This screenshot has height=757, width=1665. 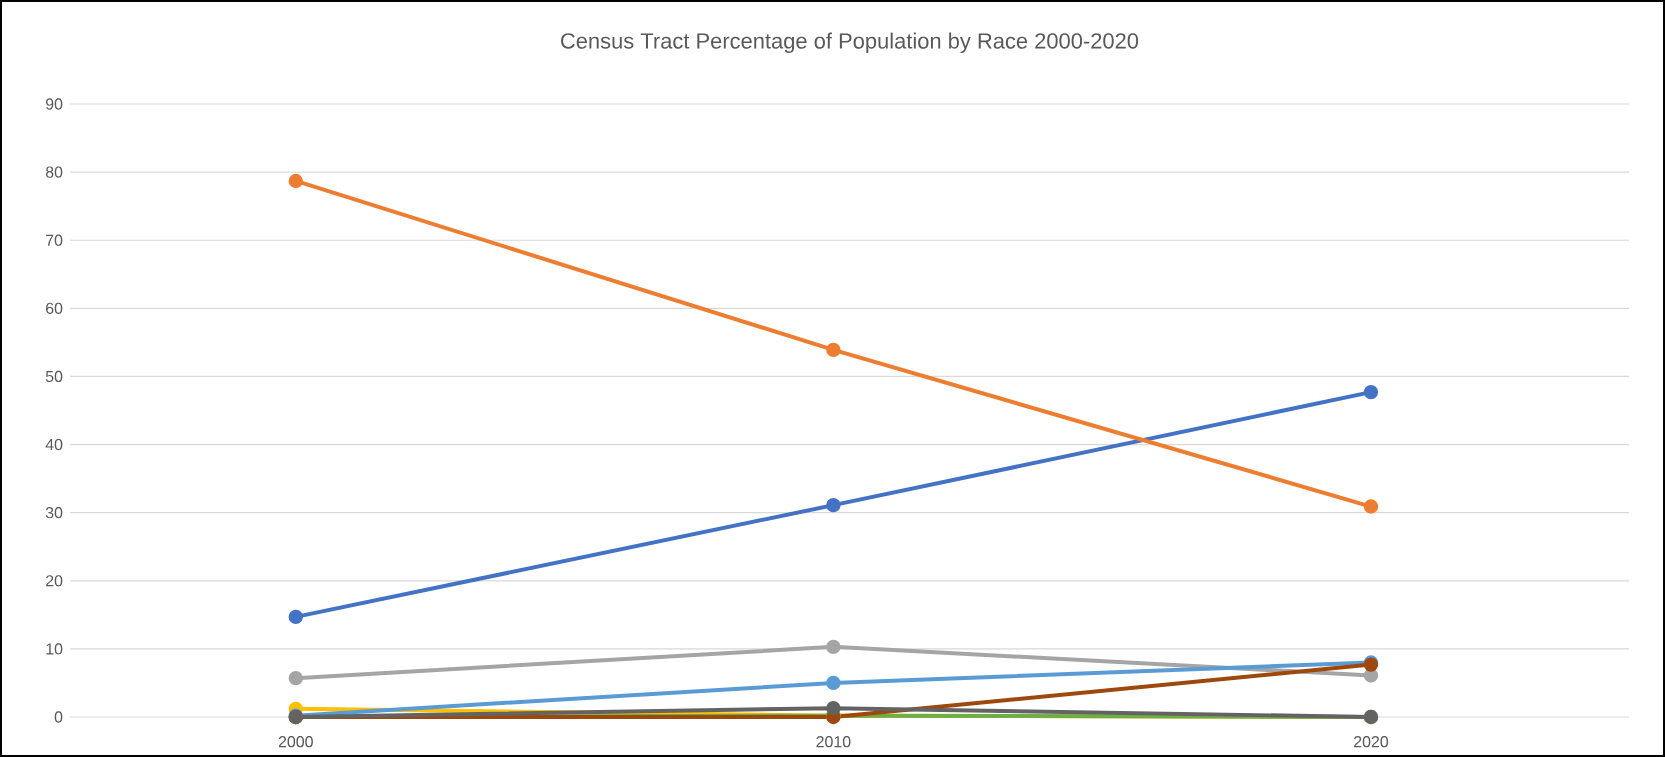 I want to click on y-tick-label: 30, so click(x=54, y=513).